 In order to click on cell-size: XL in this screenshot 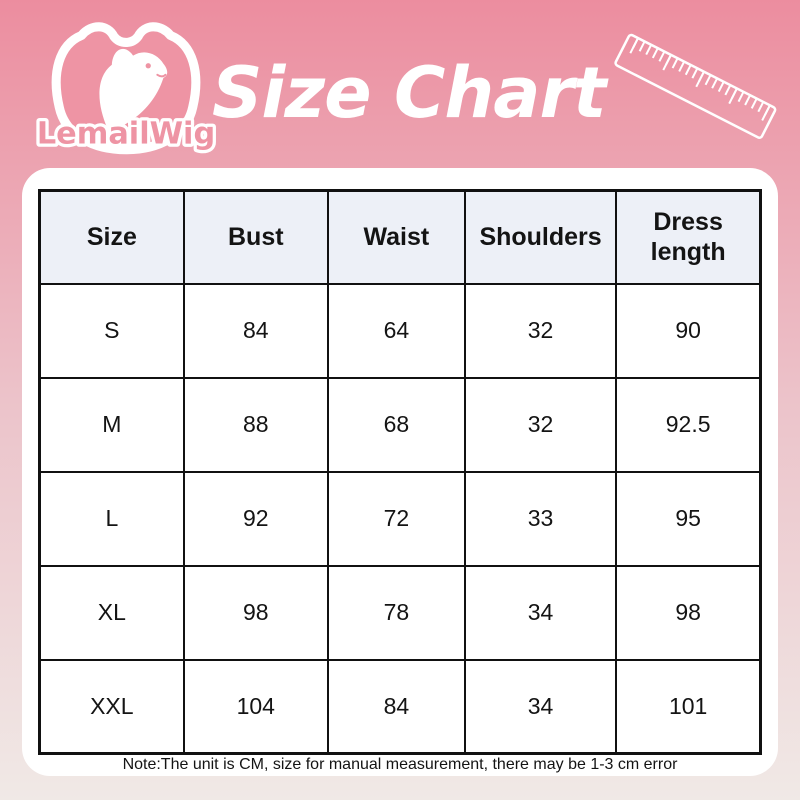, I will do `click(111, 612)`.